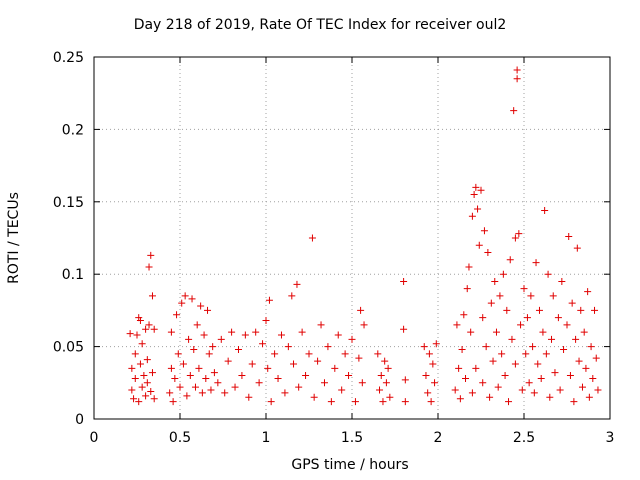 The image size is (640, 480). Describe the element at coordinates (610, 438) in the screenshot. I see `x-tick-label: 3` at that location.